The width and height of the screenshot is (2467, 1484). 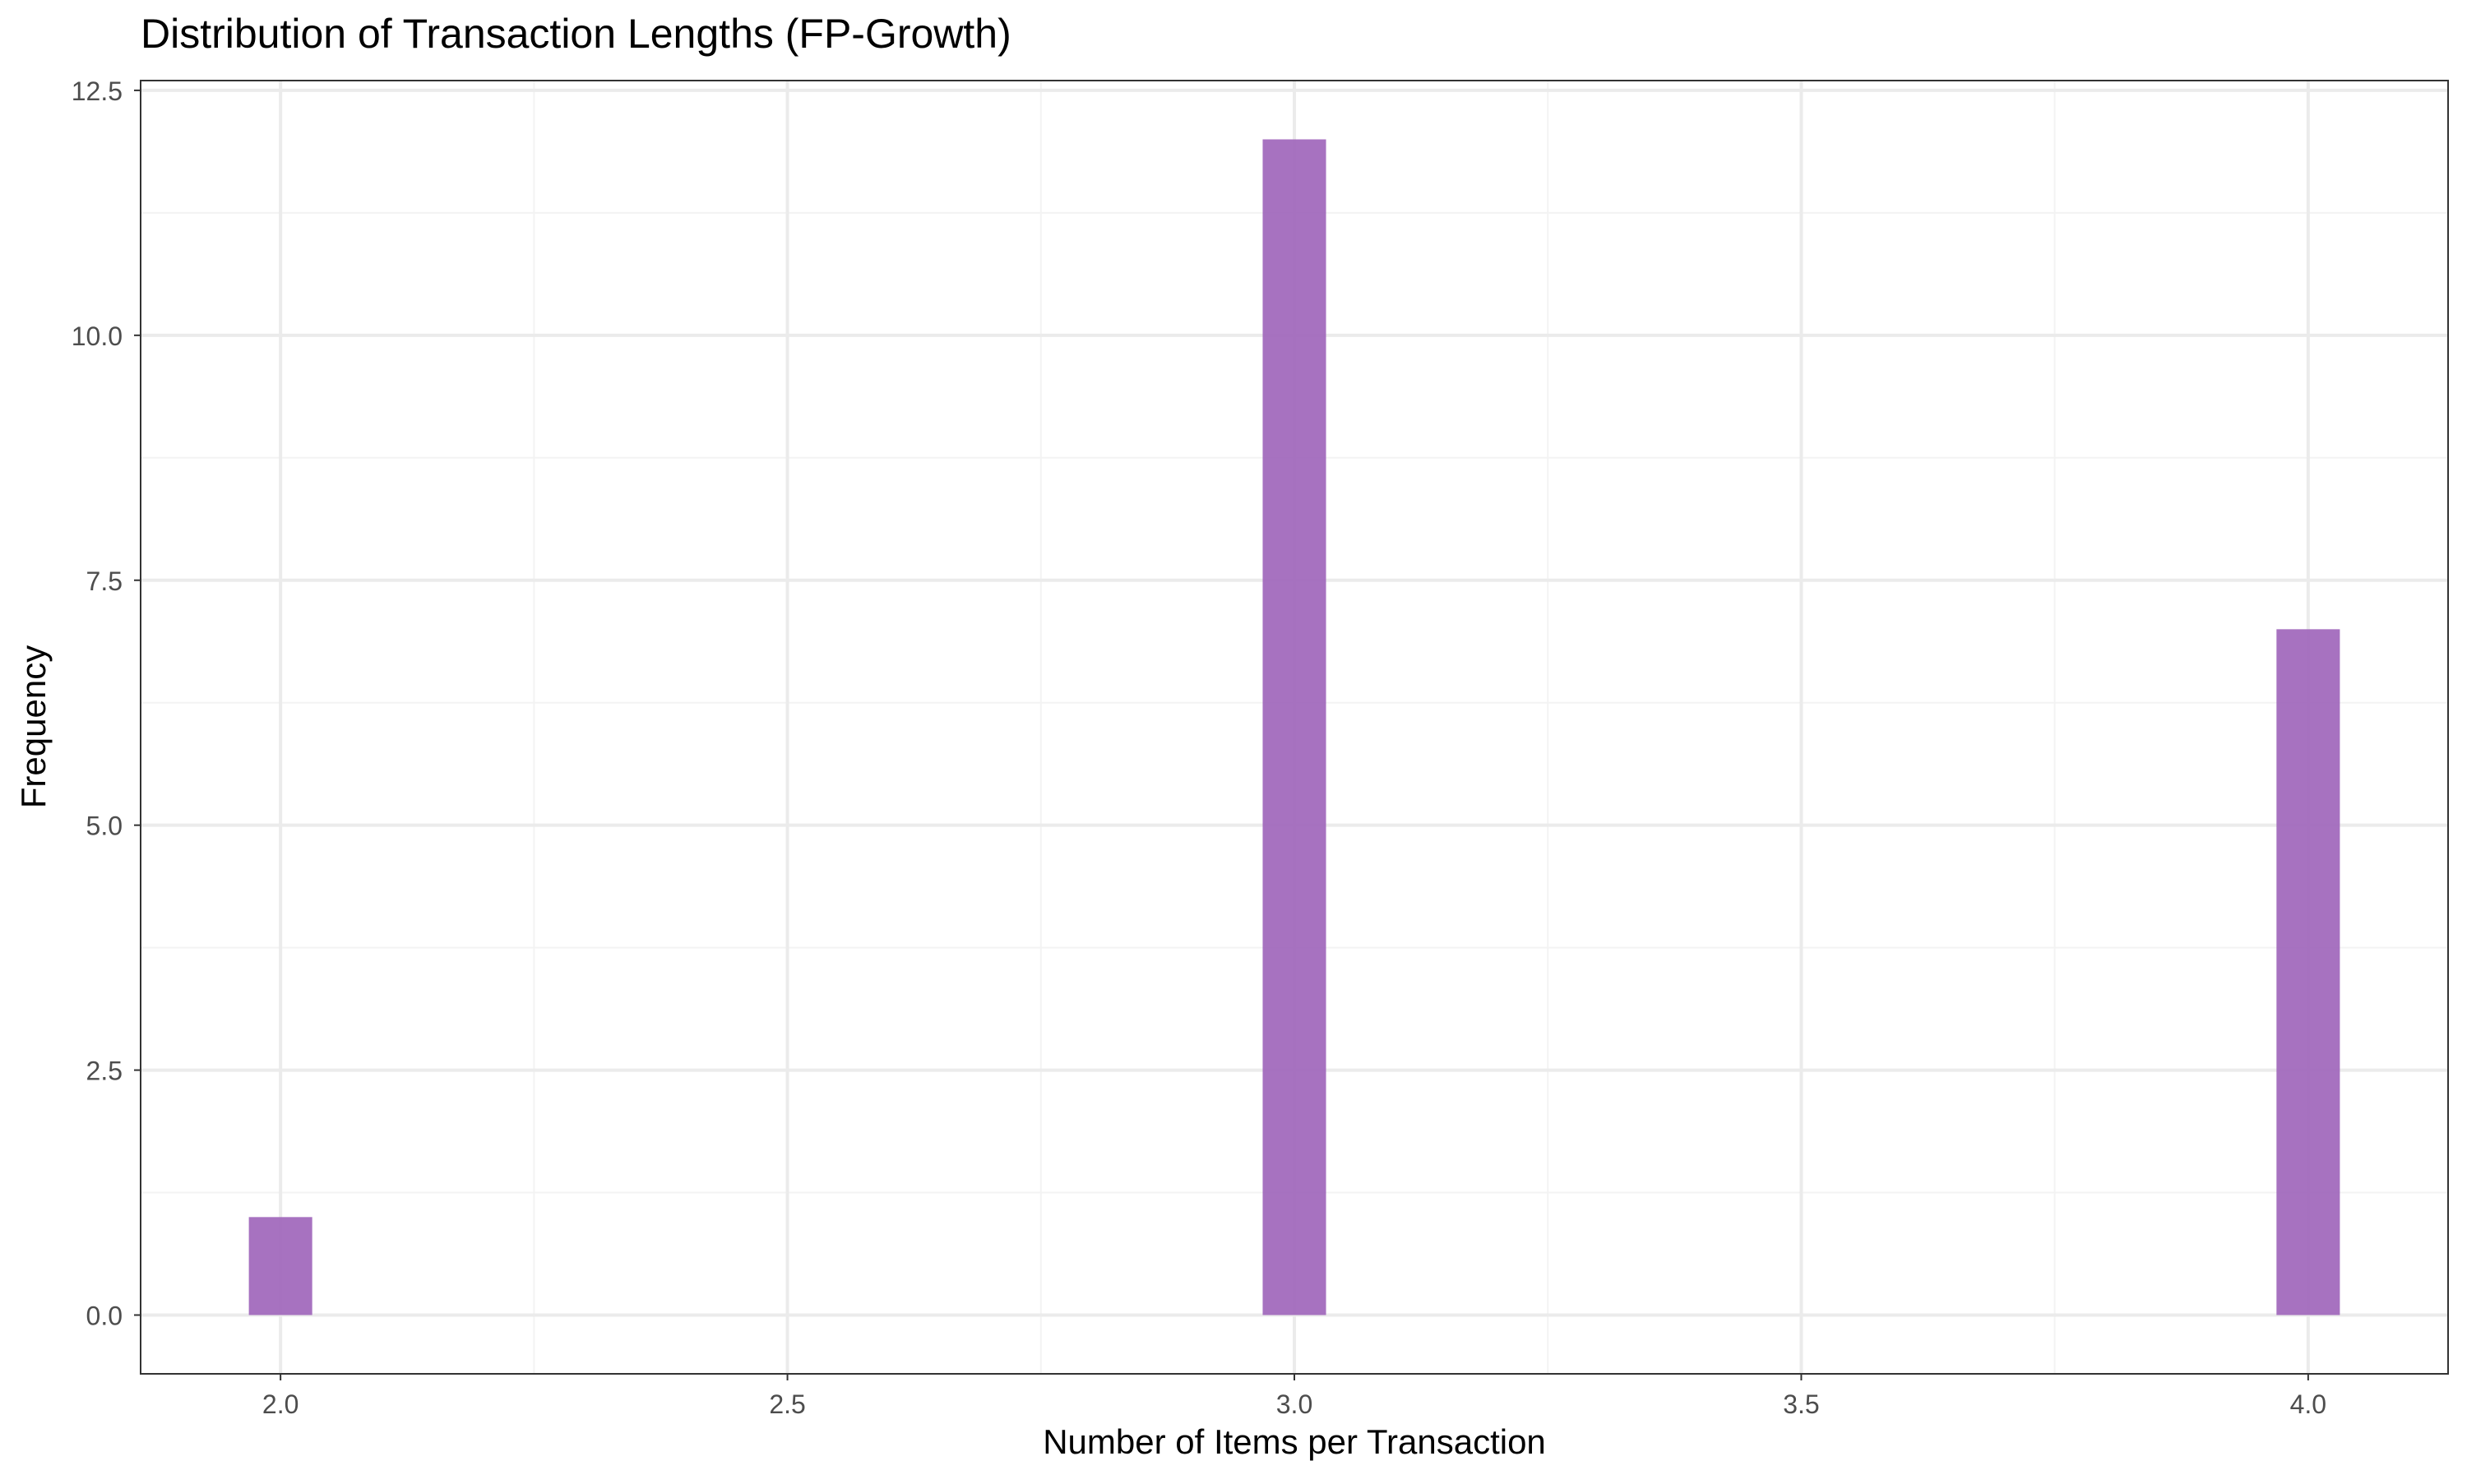 What do you see at coordinates (1294, 1404) in the screenshot?
I see `x-tick-label: 3.0` at bounding box center [1294, 1404].